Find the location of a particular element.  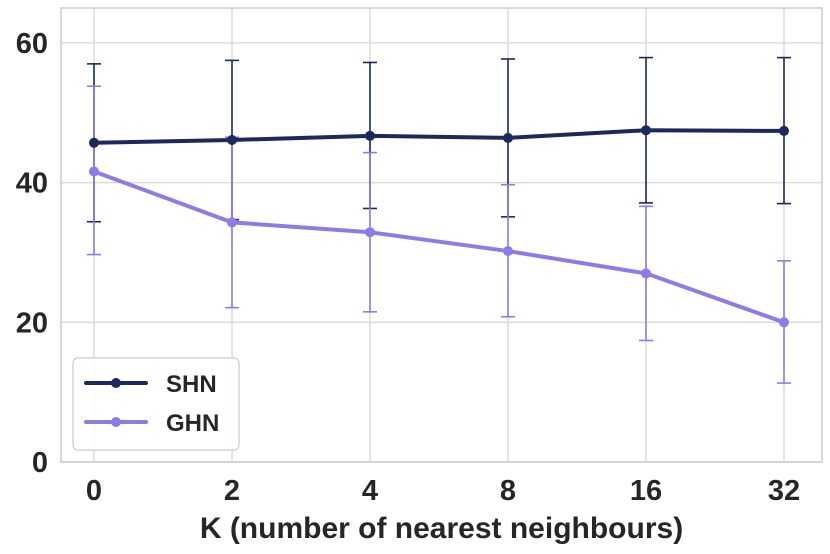

x-tick-label: 32 is located at coordinates (784, 491).